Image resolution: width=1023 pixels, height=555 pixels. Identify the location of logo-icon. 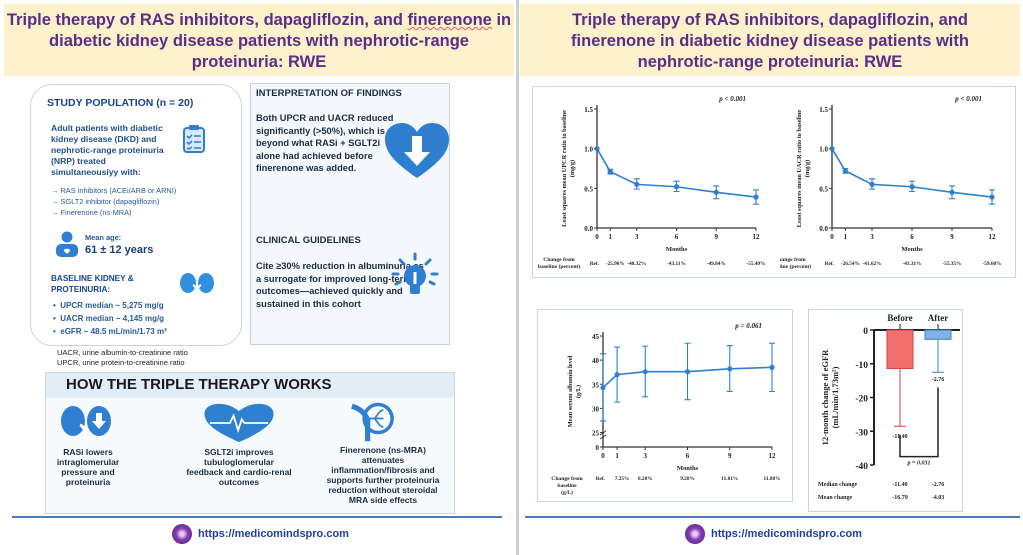
(182, 534).